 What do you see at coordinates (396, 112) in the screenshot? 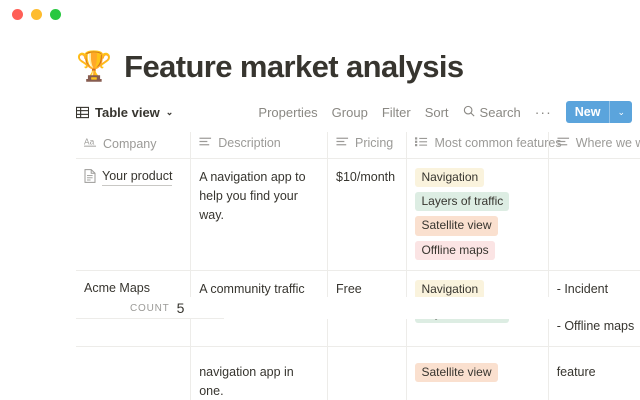
I see `filter-button: Filter` at bounding box center [396, 112].